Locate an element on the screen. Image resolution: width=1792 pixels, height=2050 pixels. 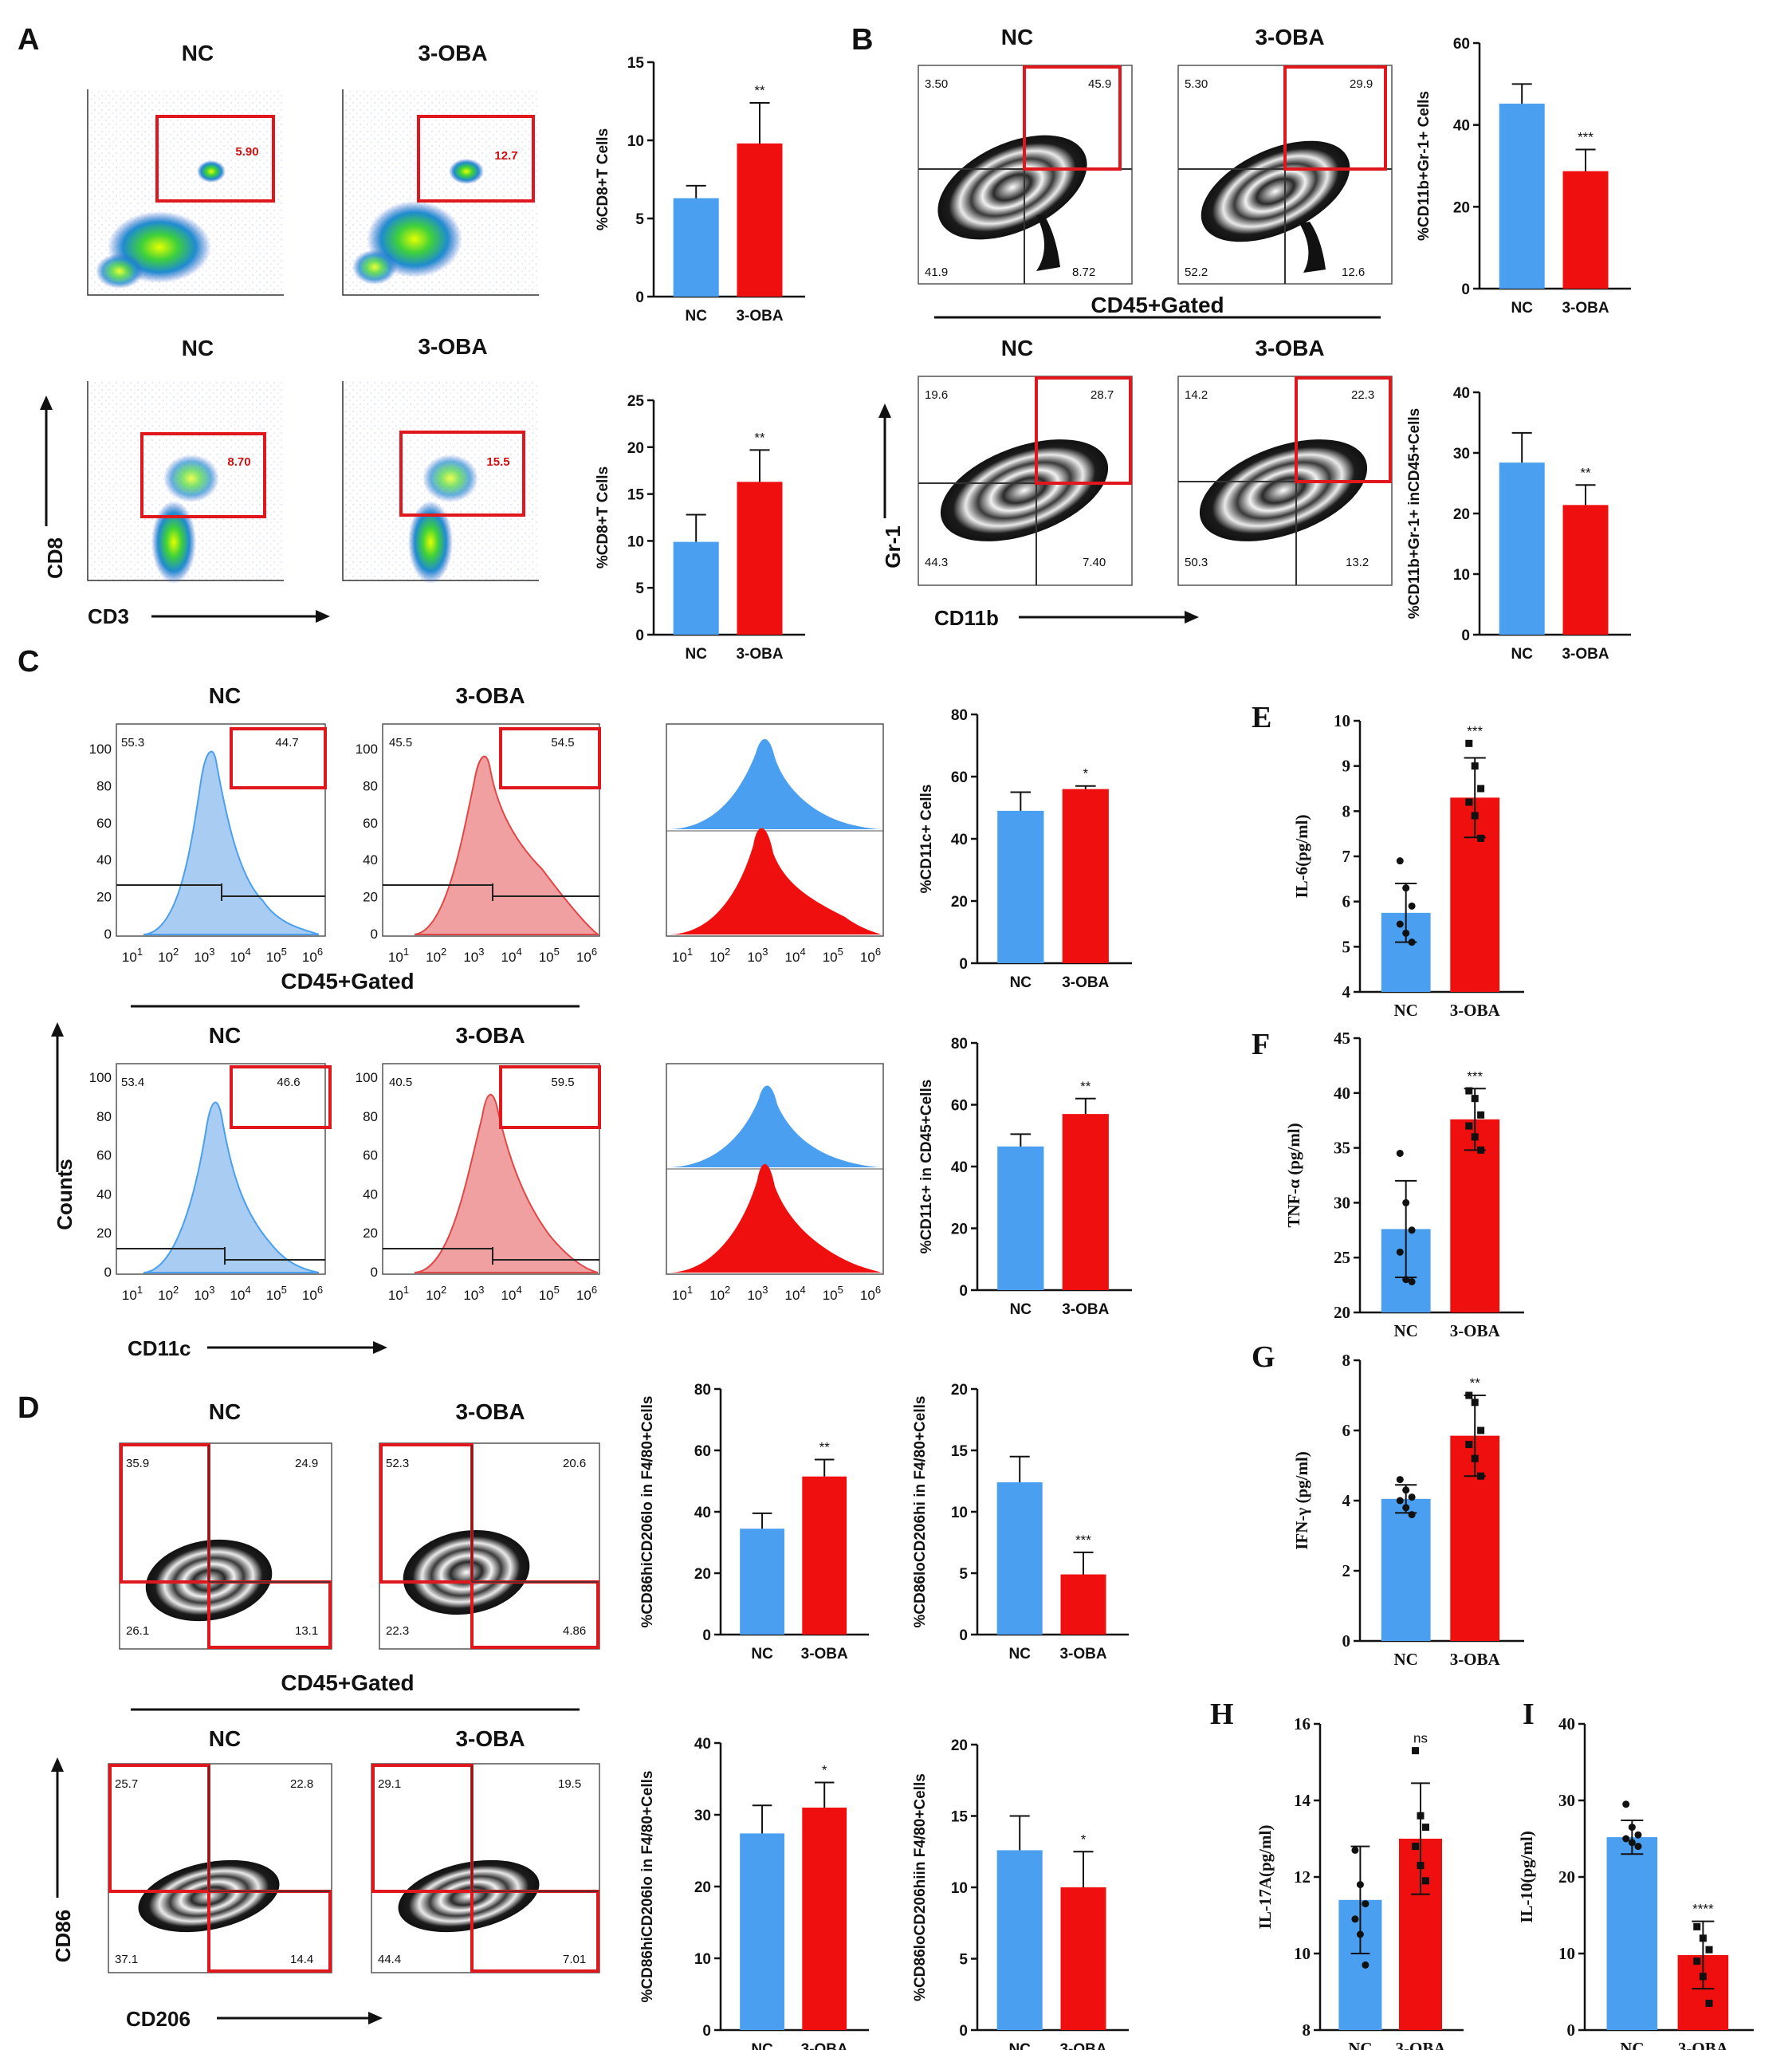
y-axis-label: IFN-γ (pg/ml) is located at coordinates (1301, 1500).